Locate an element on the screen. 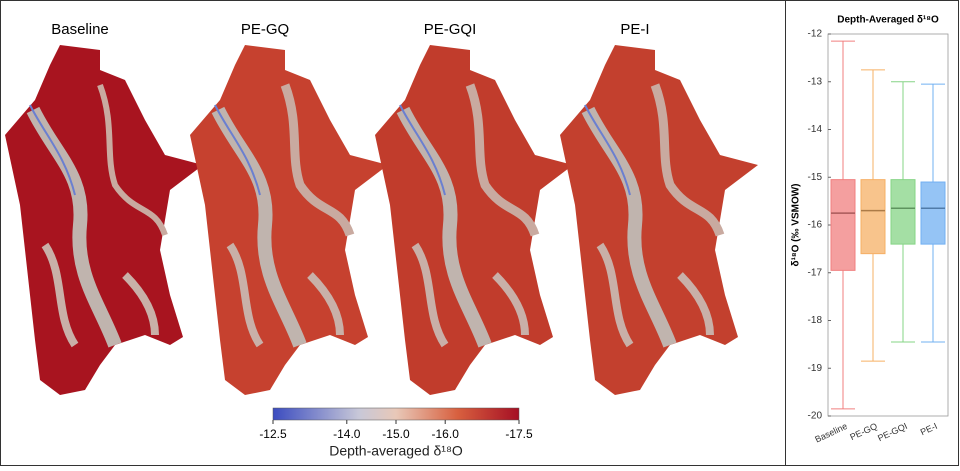 The image size is (960, 471). panel-title: PE-GQI is located at coordinates (450, 29).